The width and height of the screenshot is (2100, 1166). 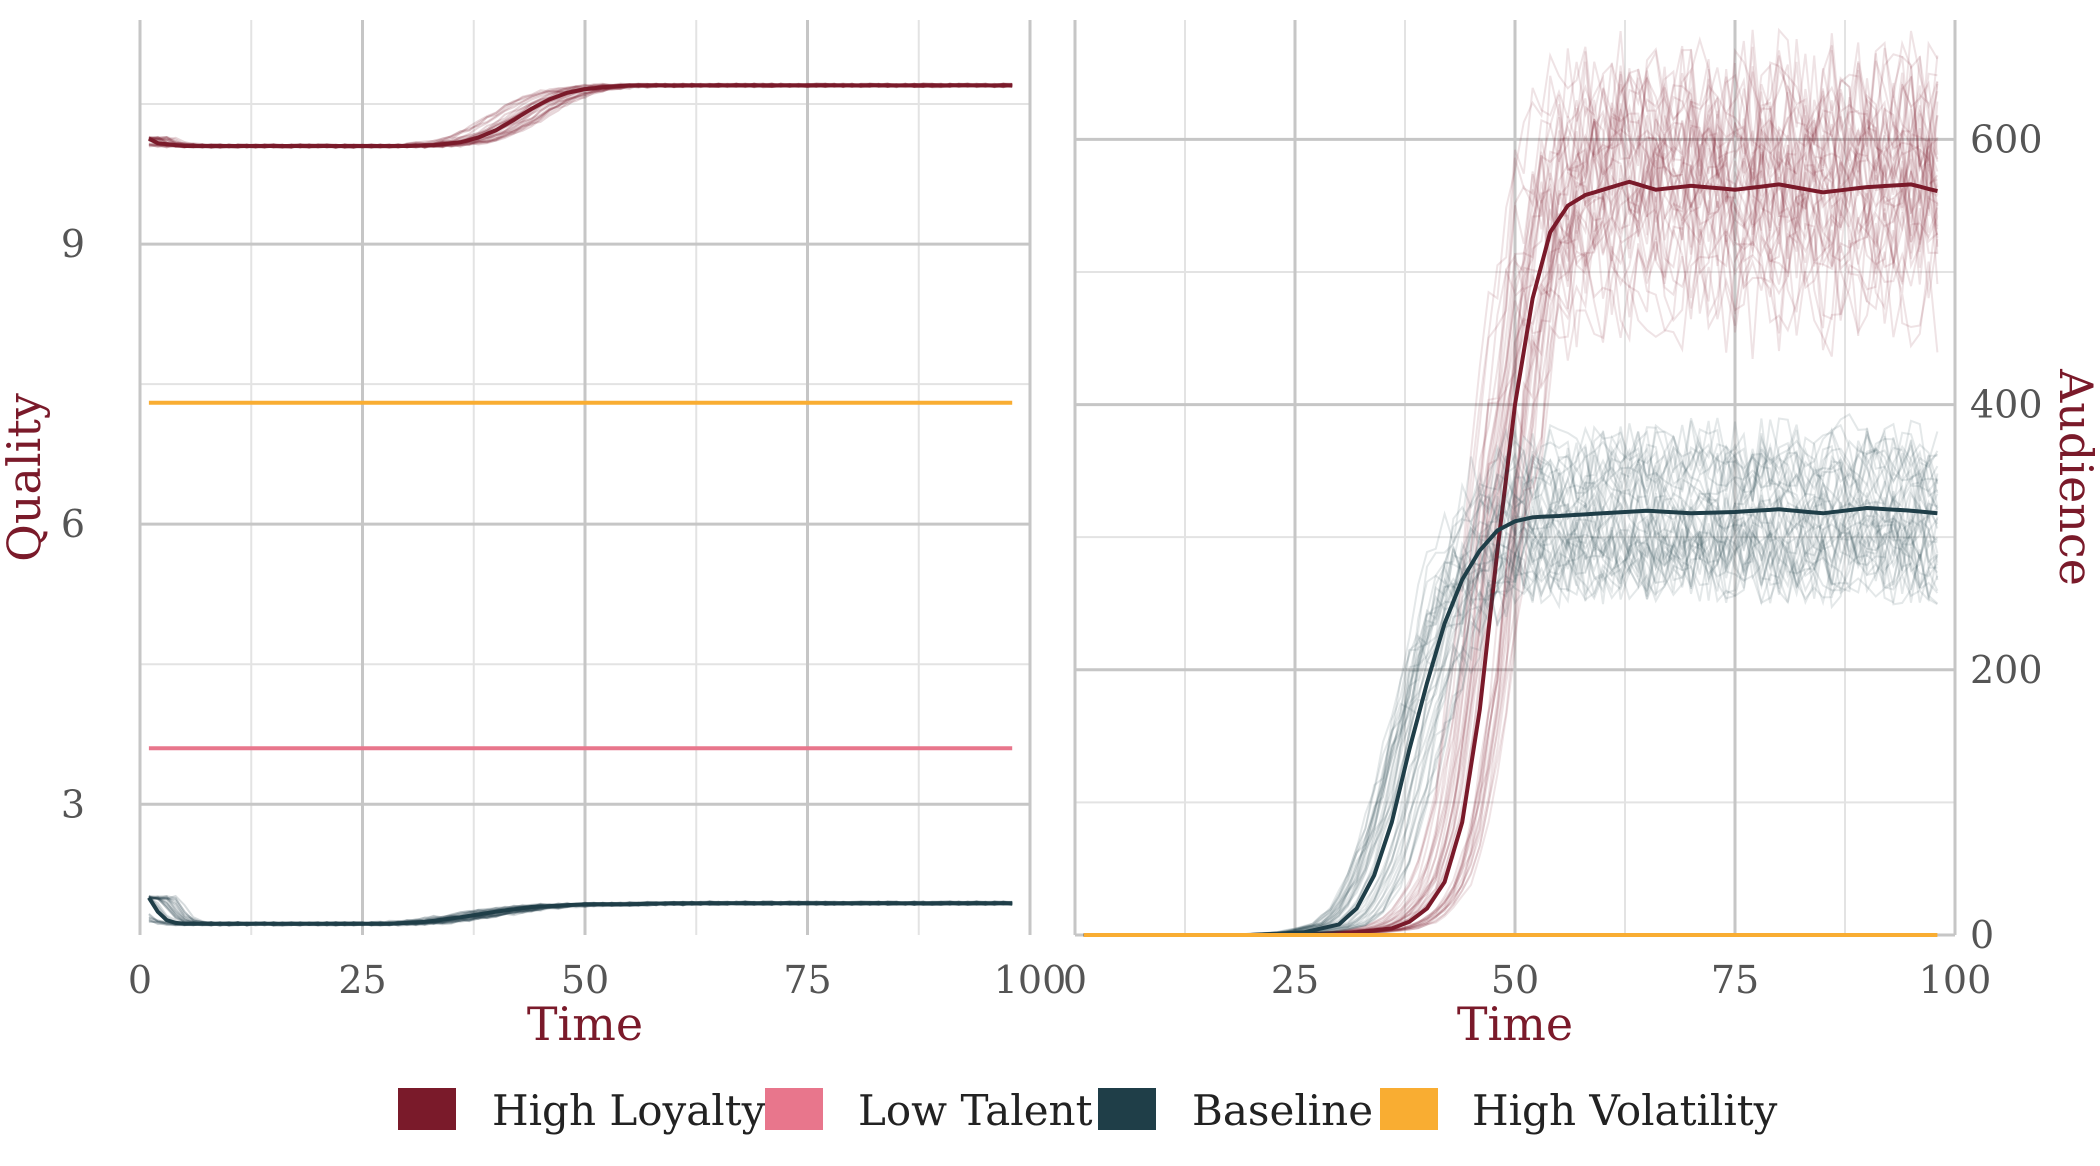 What do you see at coordinates (1625, 1110) in the screenshot?
I see `legend-label-high-volatility: High Volatility` at bounding box center [1625, 1110].